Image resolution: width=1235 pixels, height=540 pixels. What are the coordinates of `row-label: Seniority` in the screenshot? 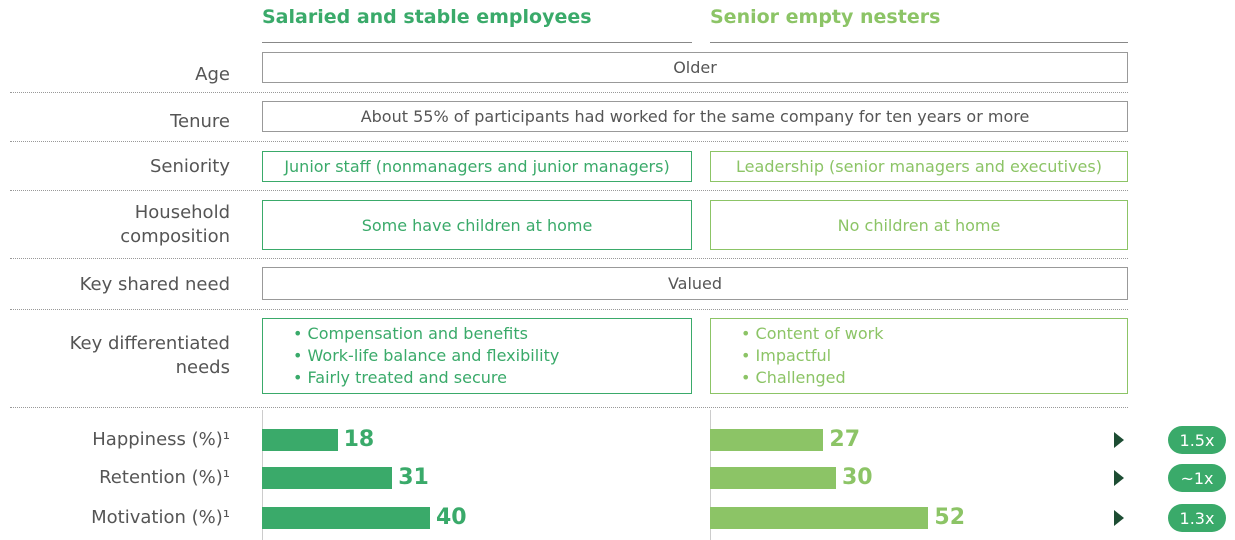 It's located at (189, 166).